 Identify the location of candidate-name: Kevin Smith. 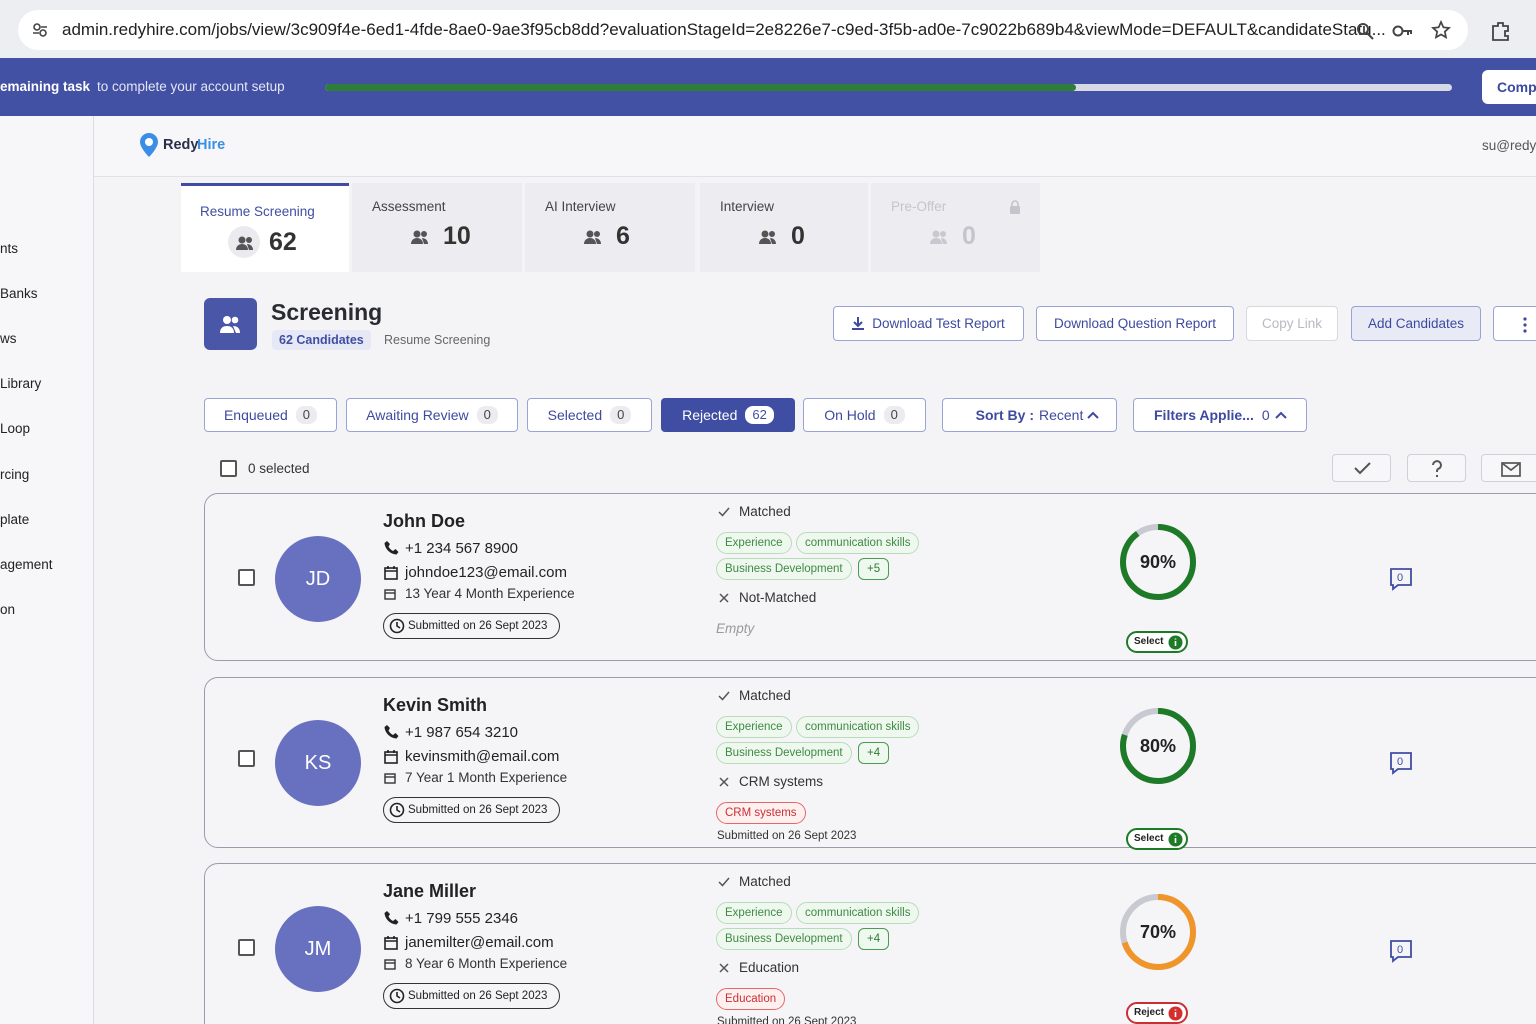
(435, 705).